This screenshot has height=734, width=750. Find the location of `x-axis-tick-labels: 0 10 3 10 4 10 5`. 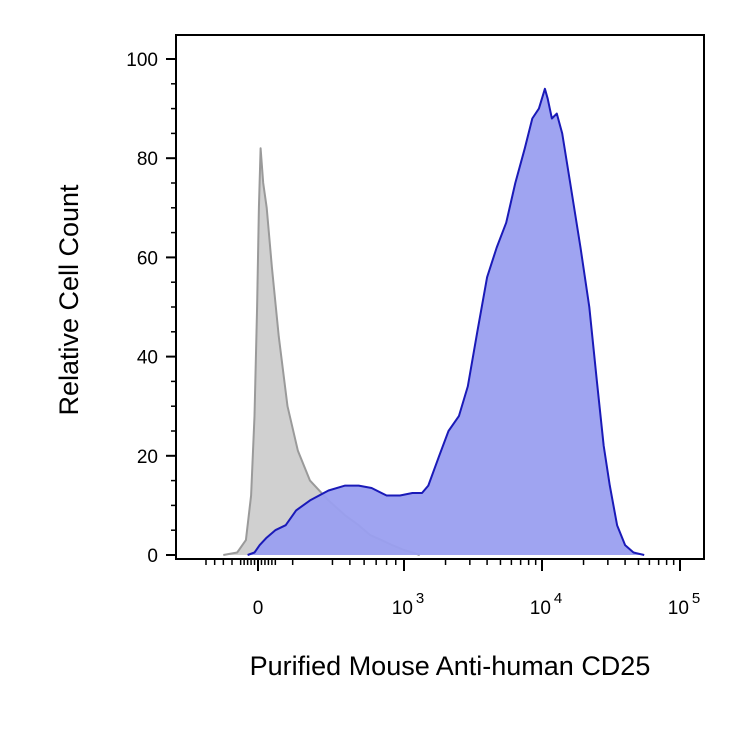

x-axis-tick-labels: 0 10 3 10 4 10 5 is located at coordinates (477, 604).